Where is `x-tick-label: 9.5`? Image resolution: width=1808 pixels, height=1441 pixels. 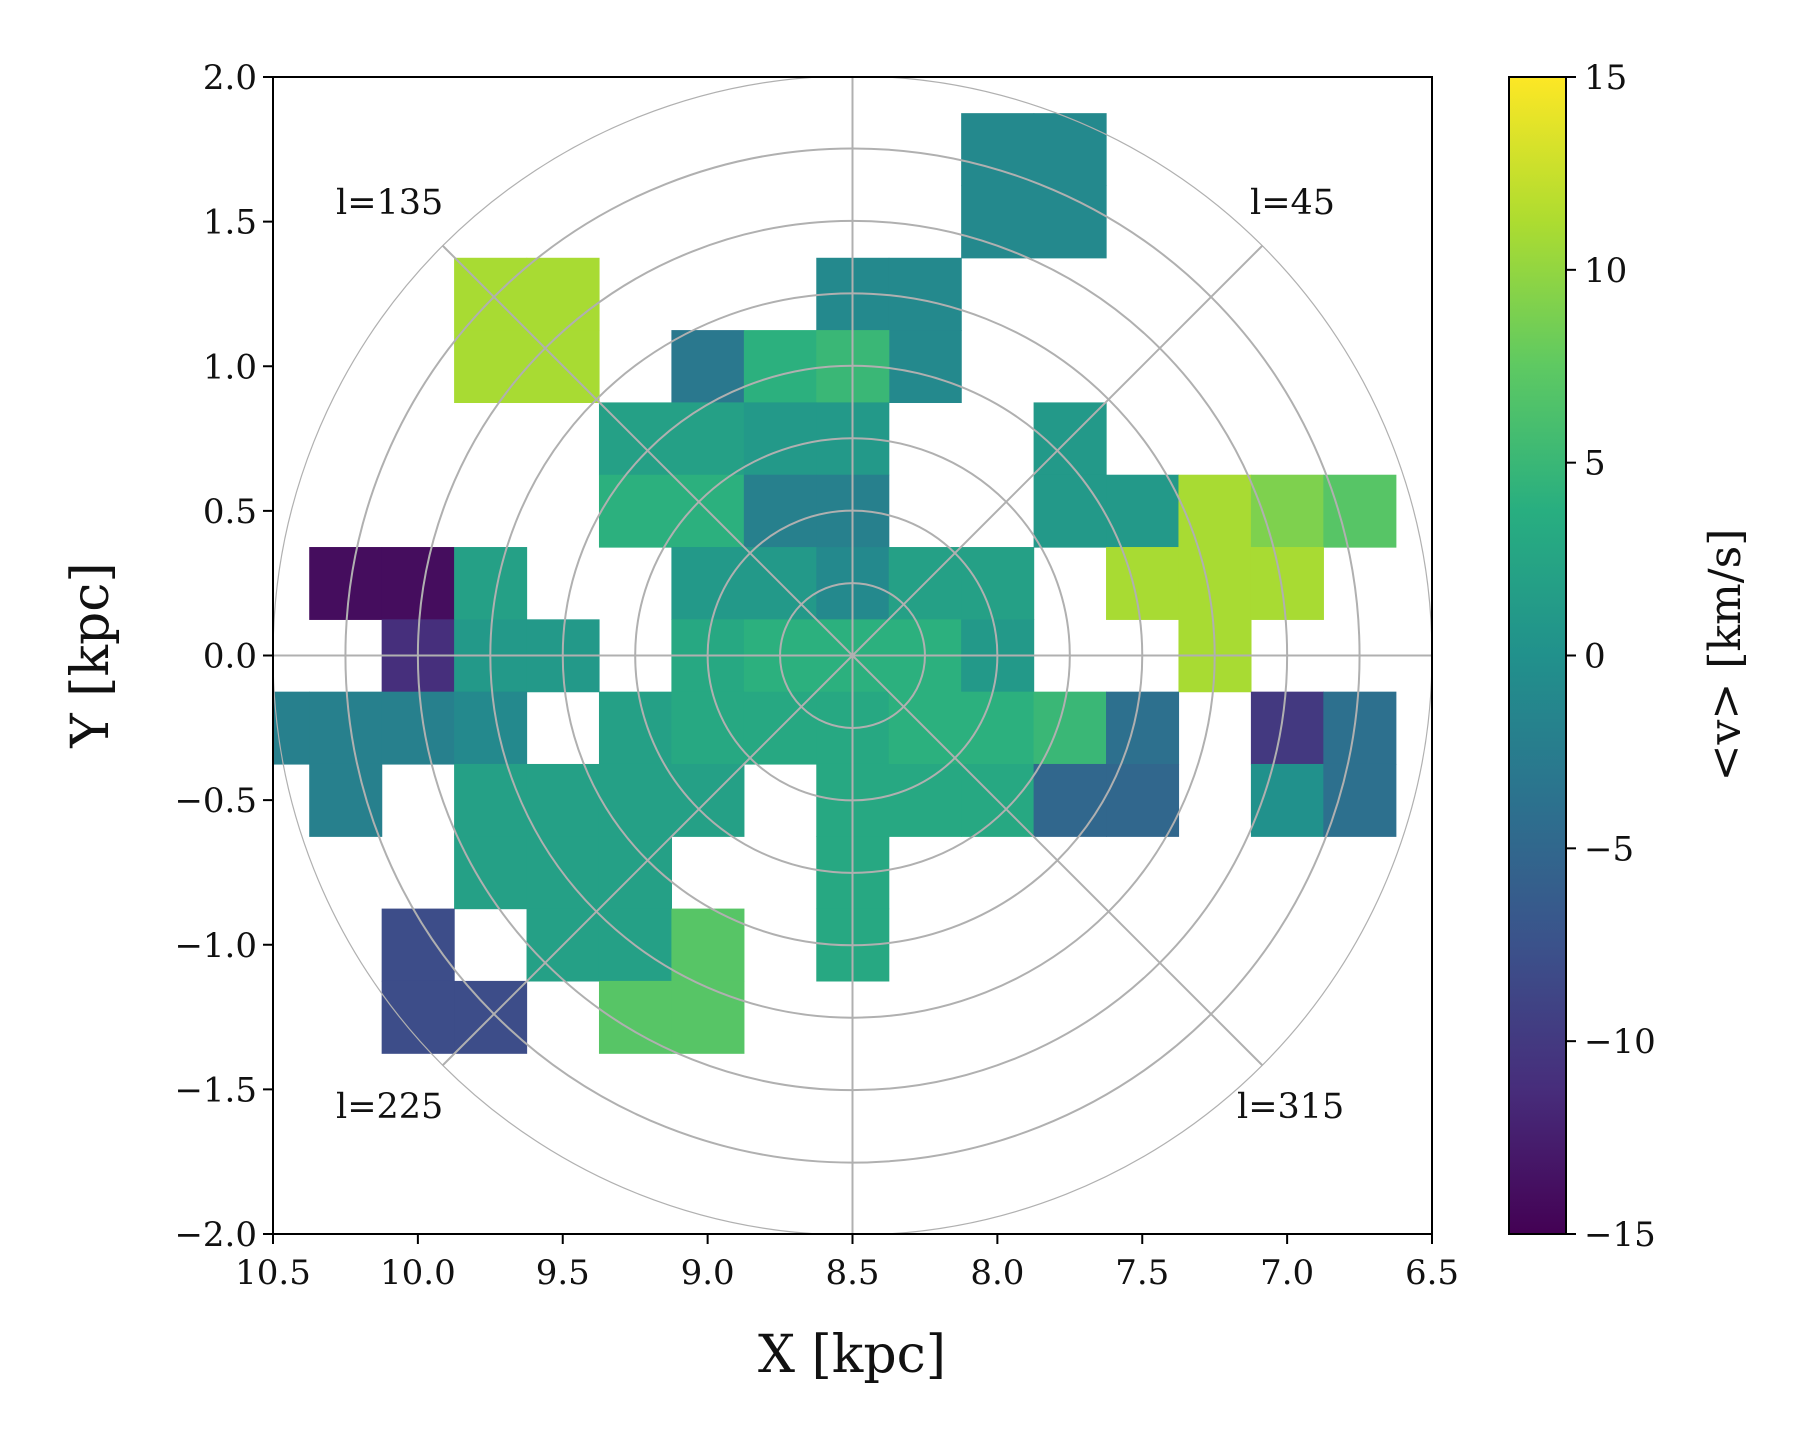 x-tick-label: 9.5 is located at coordinates (563, 1273).